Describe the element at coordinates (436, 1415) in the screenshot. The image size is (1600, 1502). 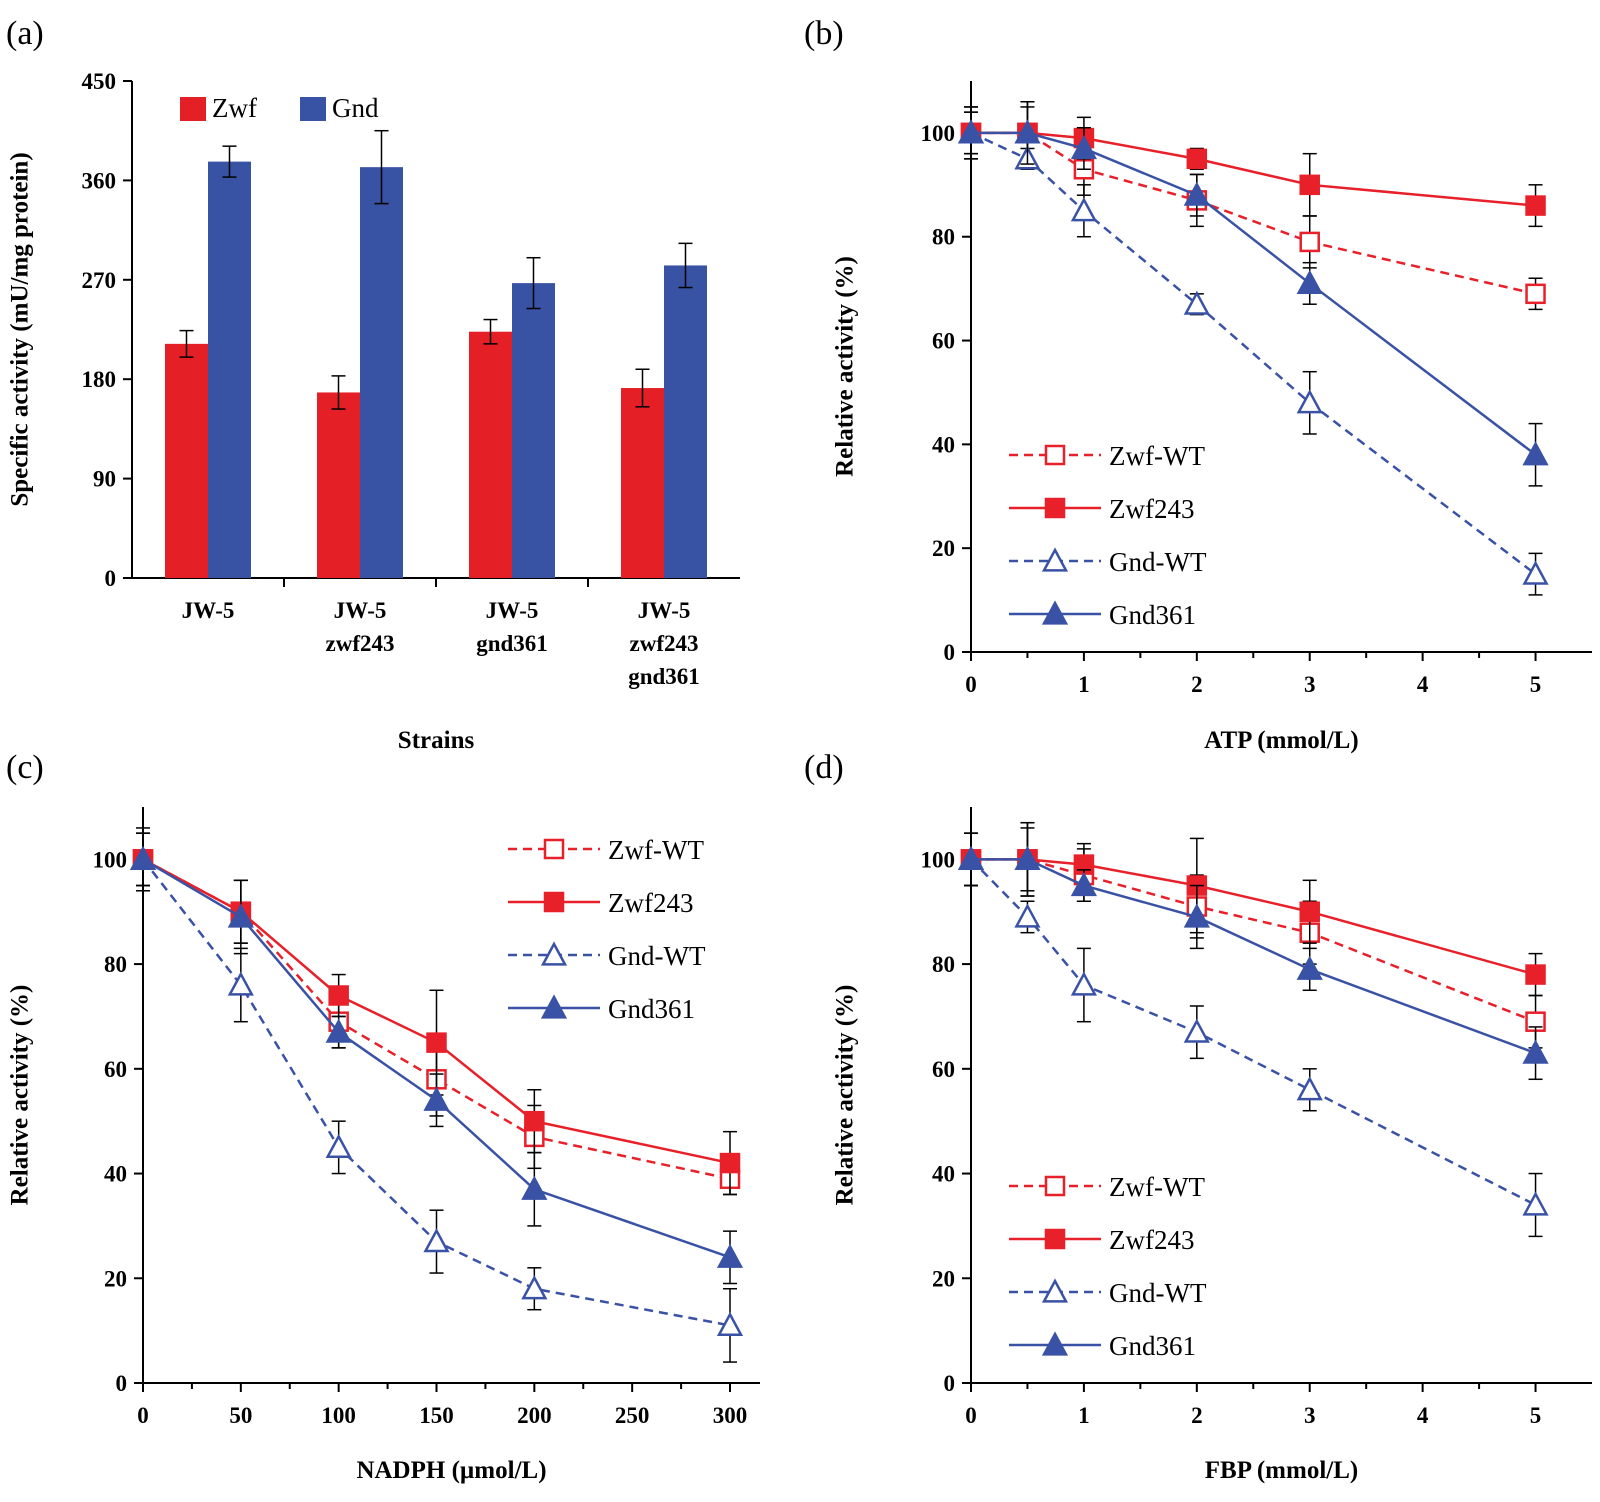
I see `x-tick-label: 150` at that location.